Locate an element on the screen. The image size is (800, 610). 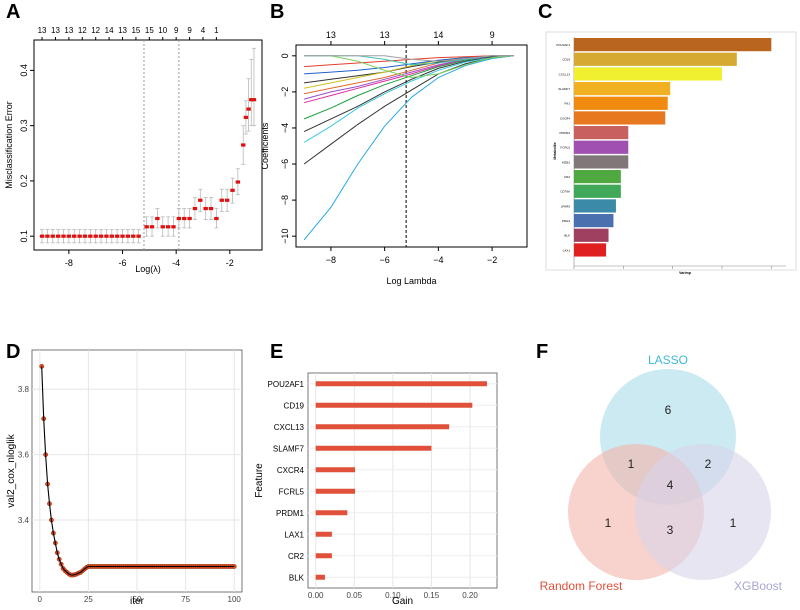
varimp-bar-lax1 is located at coordinates (590, 250).